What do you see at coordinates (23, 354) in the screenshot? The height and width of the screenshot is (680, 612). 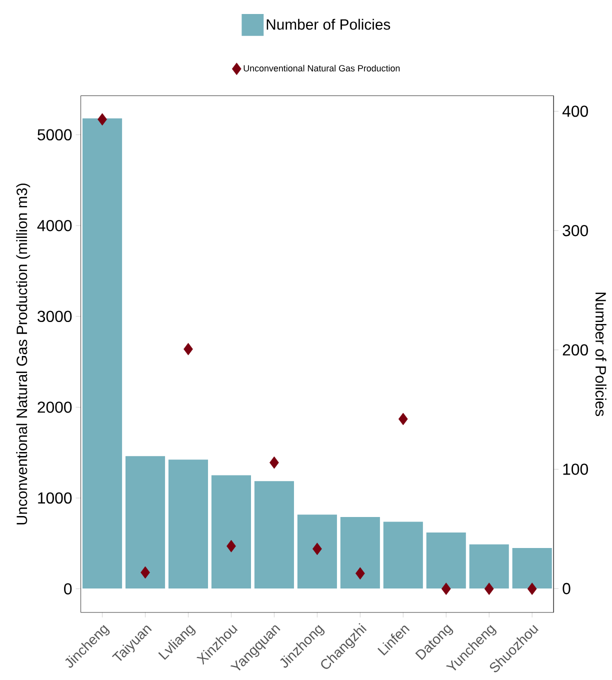 I see `y-axis-title: Unconventional Natural Gas Production (million m3)` at bounding box center [23, 354].